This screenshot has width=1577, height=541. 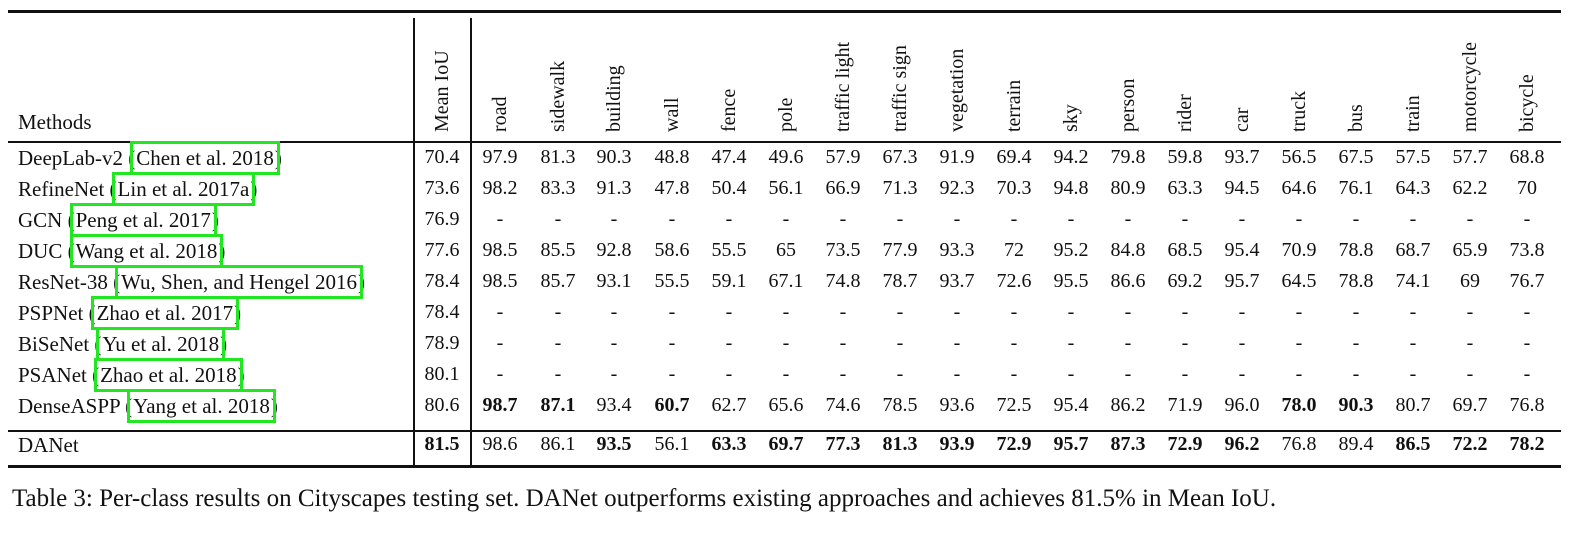 What do you see at coordinates (1071, 188) in the screenshot?
I see `class-iou-cell: 94.8` at bounding box center [1071, 188].